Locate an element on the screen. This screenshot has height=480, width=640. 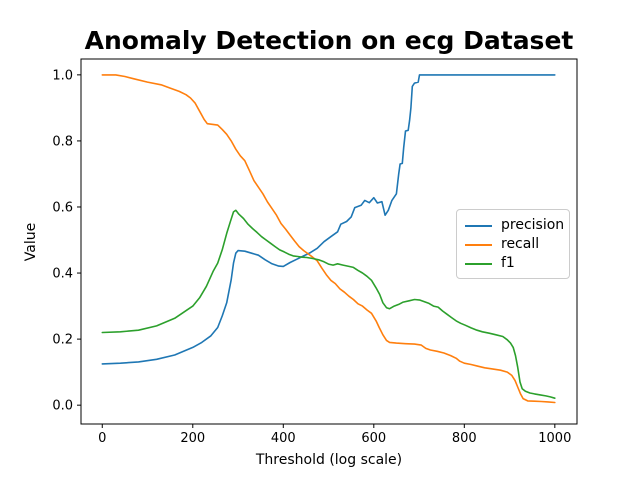
y-axis-label: Value is located at coordinates (31, 242).